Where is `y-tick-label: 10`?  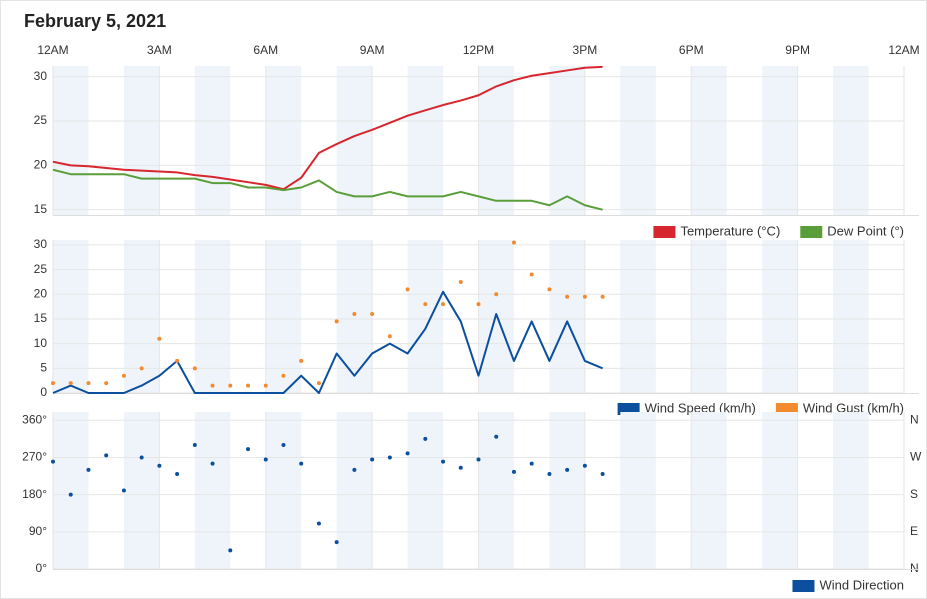
y-tick-label: 10 is located at coordinates (41, 343).